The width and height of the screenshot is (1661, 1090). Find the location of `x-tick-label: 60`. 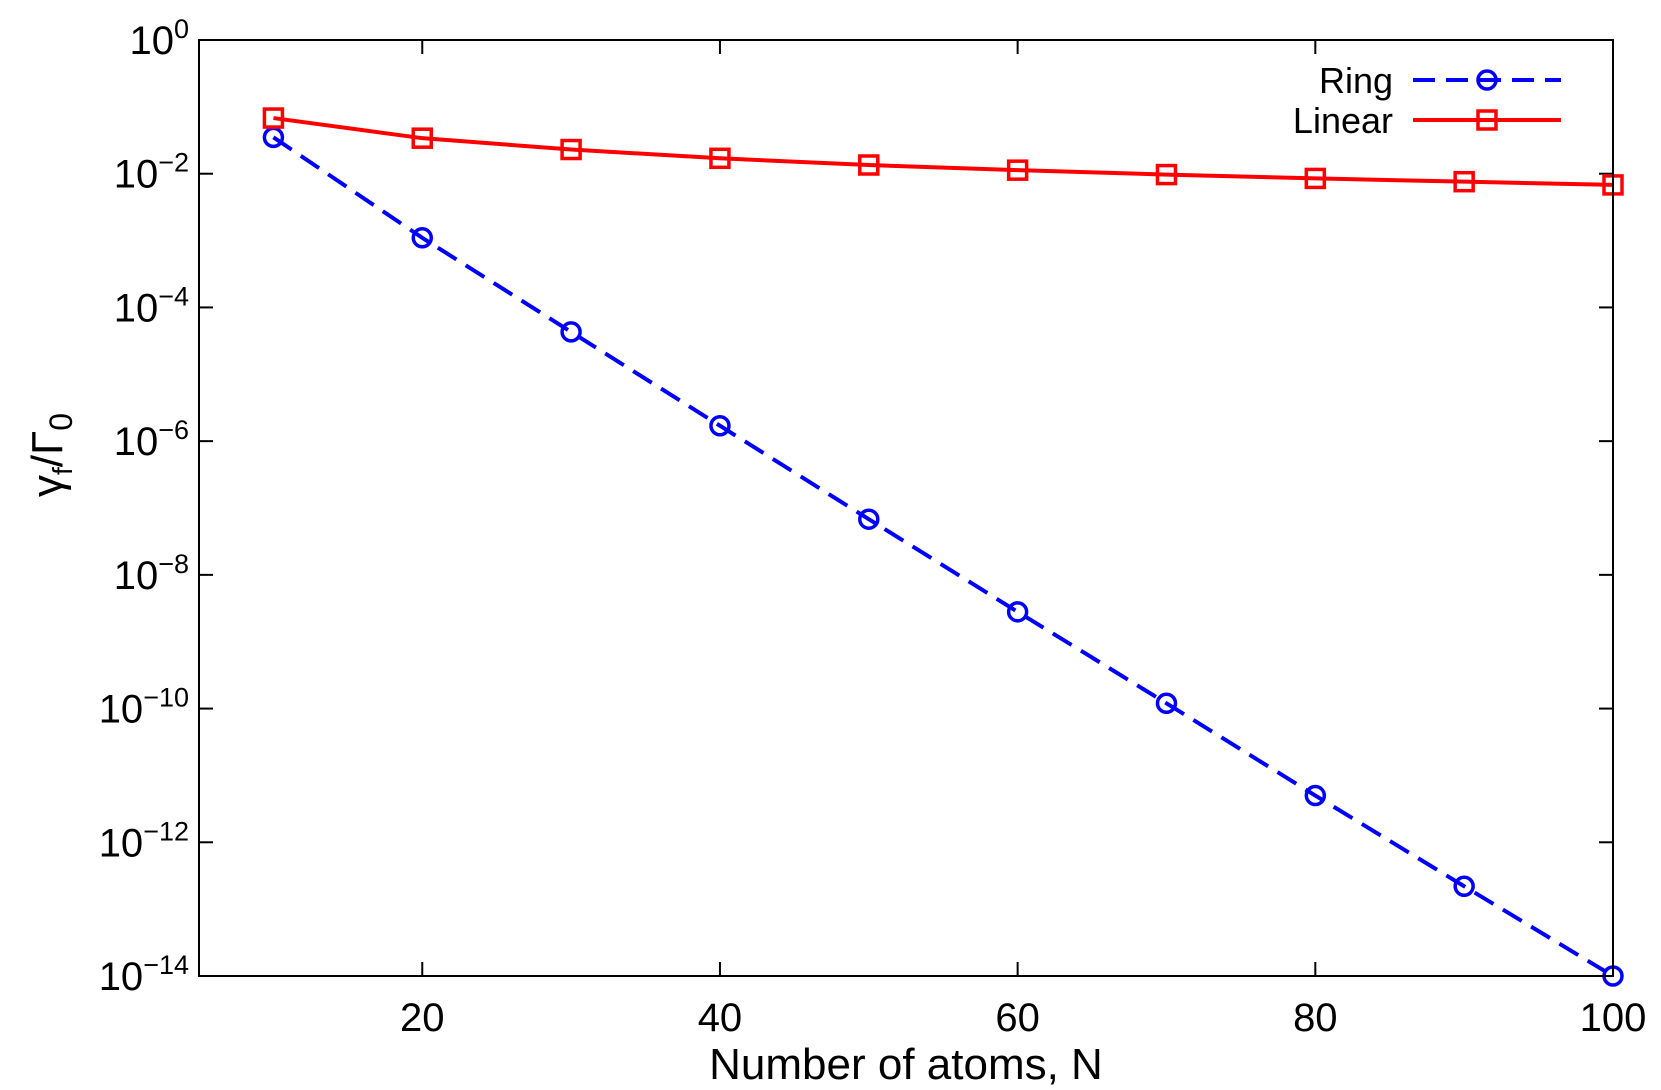

x-tick-label: 60 is located at coordinates (1017, 1018).